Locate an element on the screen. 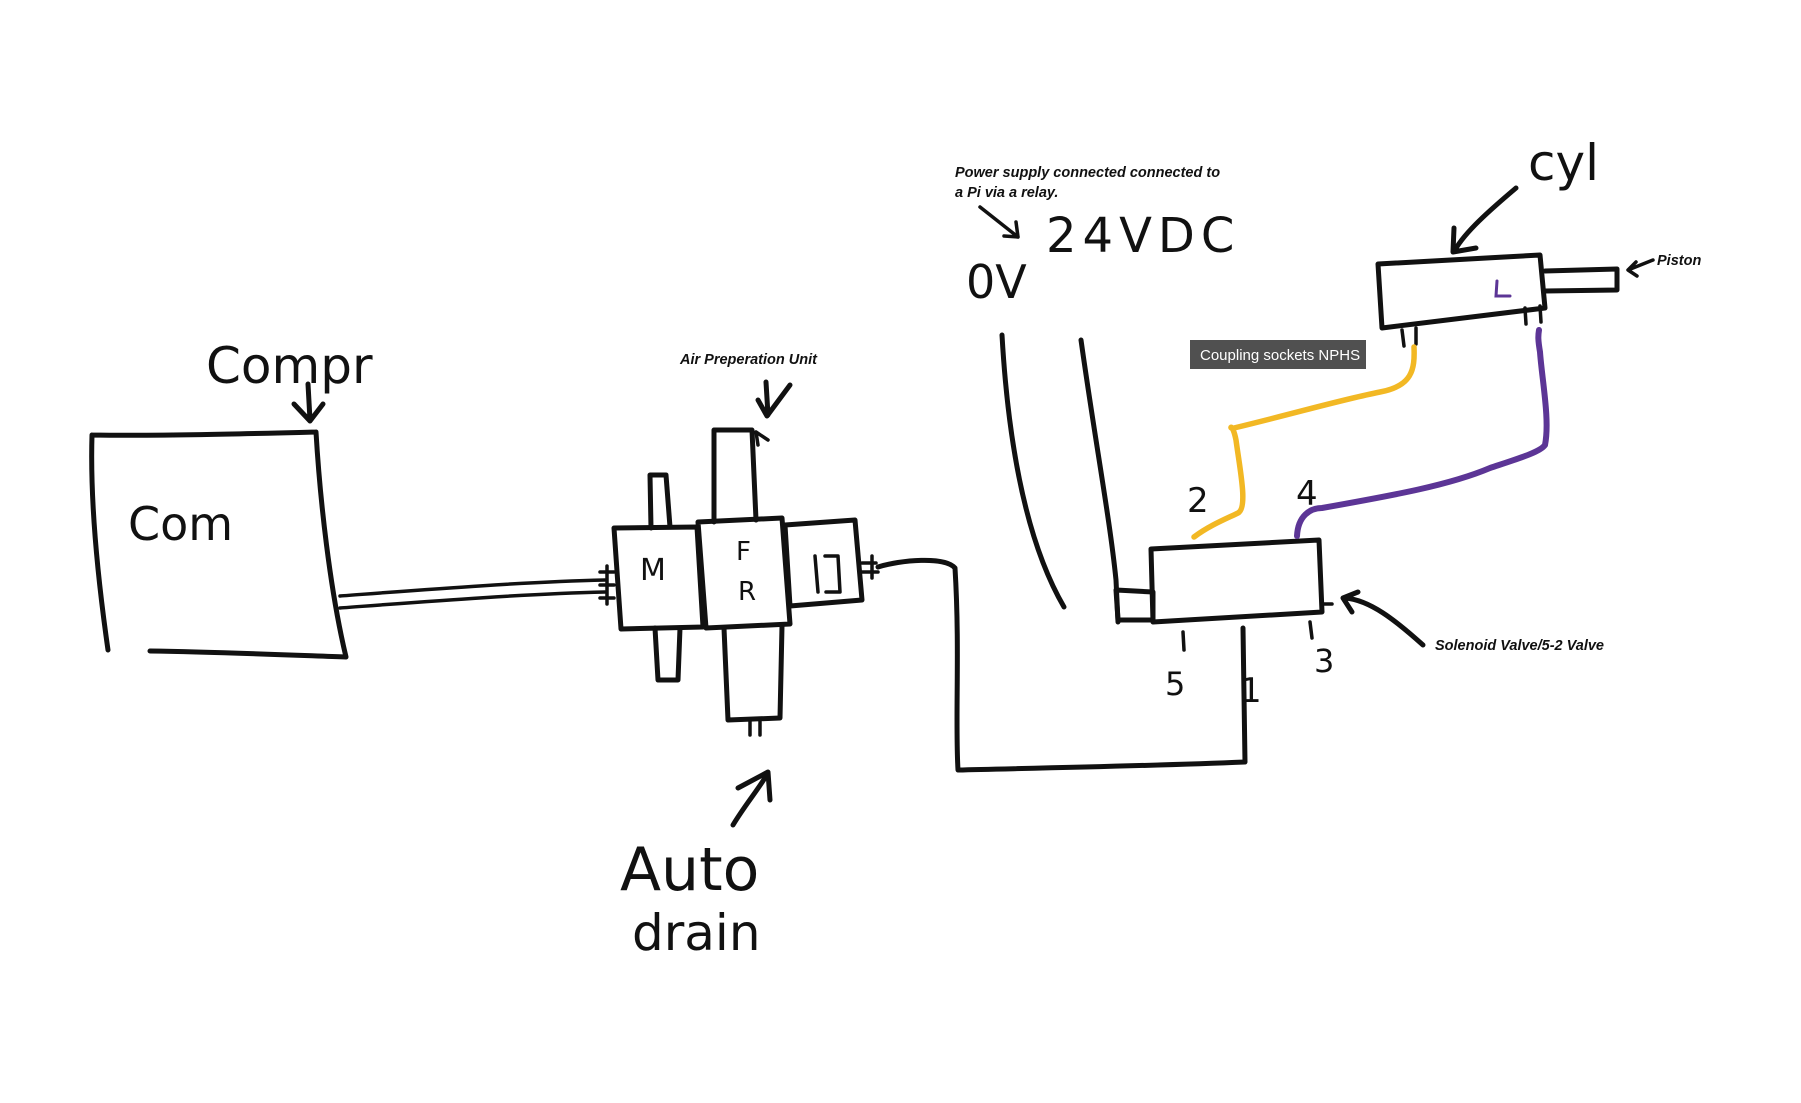 Image resolution: width=1801 pixels, height=1103 pixels. power-wire-24v is located at coordinates (1099, 481).